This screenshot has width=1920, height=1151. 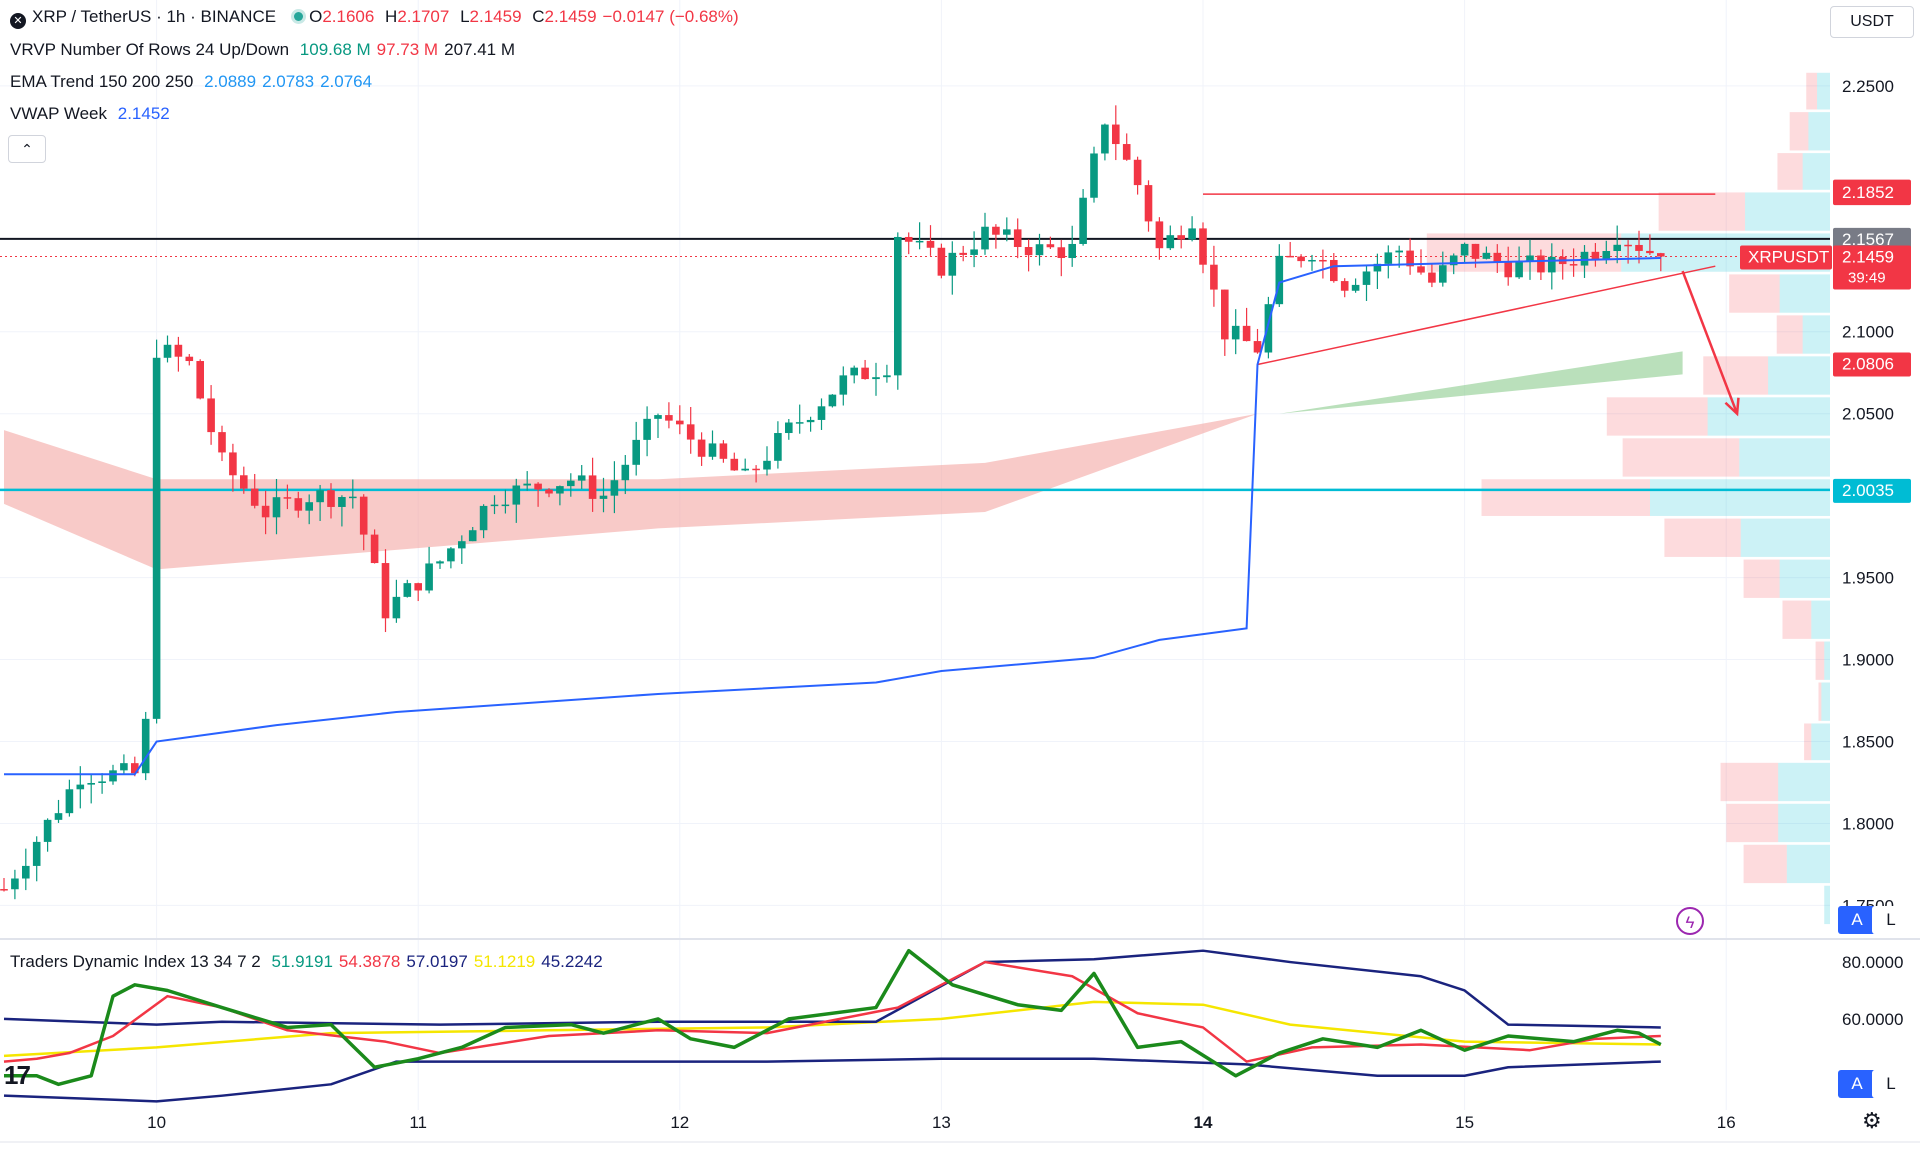 I want to click on price-axis-label: 1.9500, so click(x=1868, y=578).